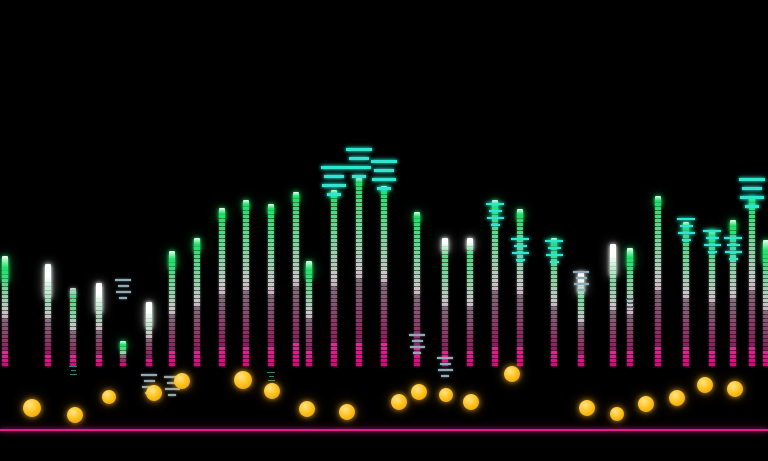 Image resolution: width=768 pixels, height=461 pixels. What do you see at coordinates (271, 378) in the screenshot?
I see `band-11-peak-cap` at bounding box center [271, 378].